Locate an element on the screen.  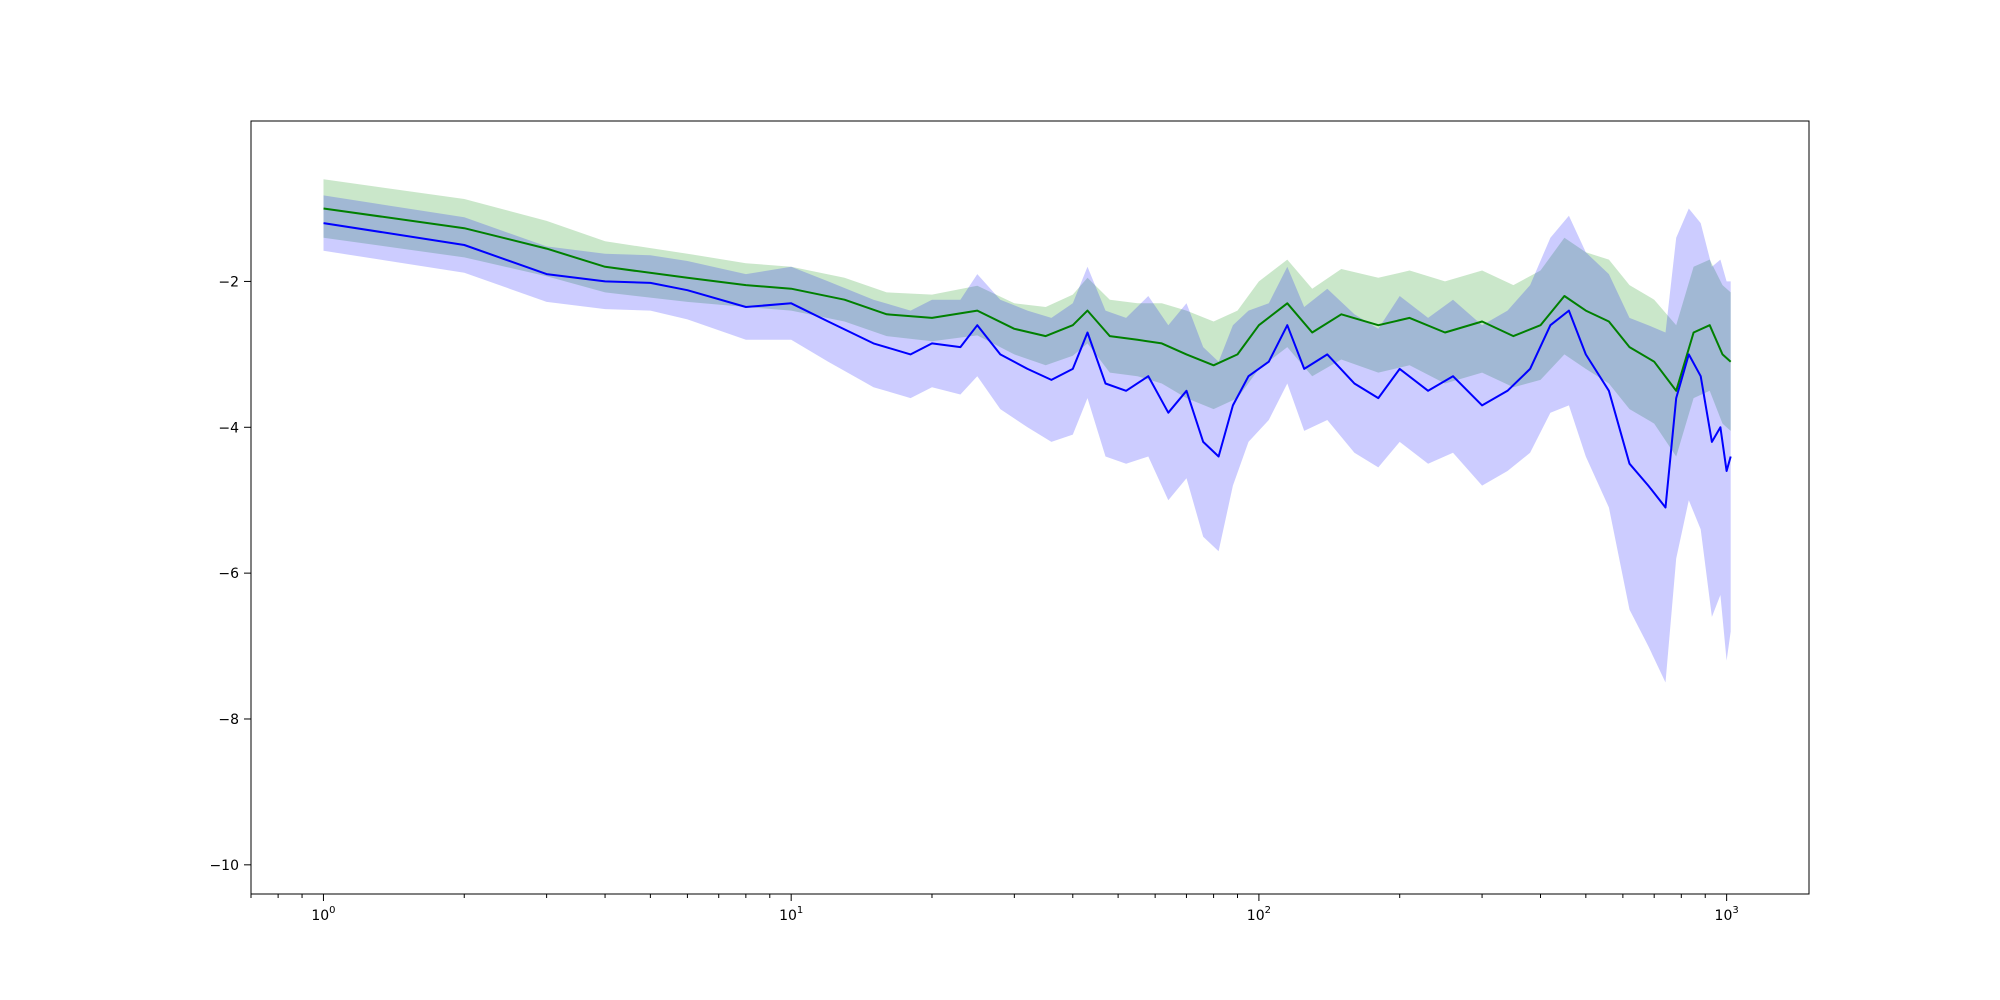
x-tick-label: 10⁰ is located at coordinates (323, 914).